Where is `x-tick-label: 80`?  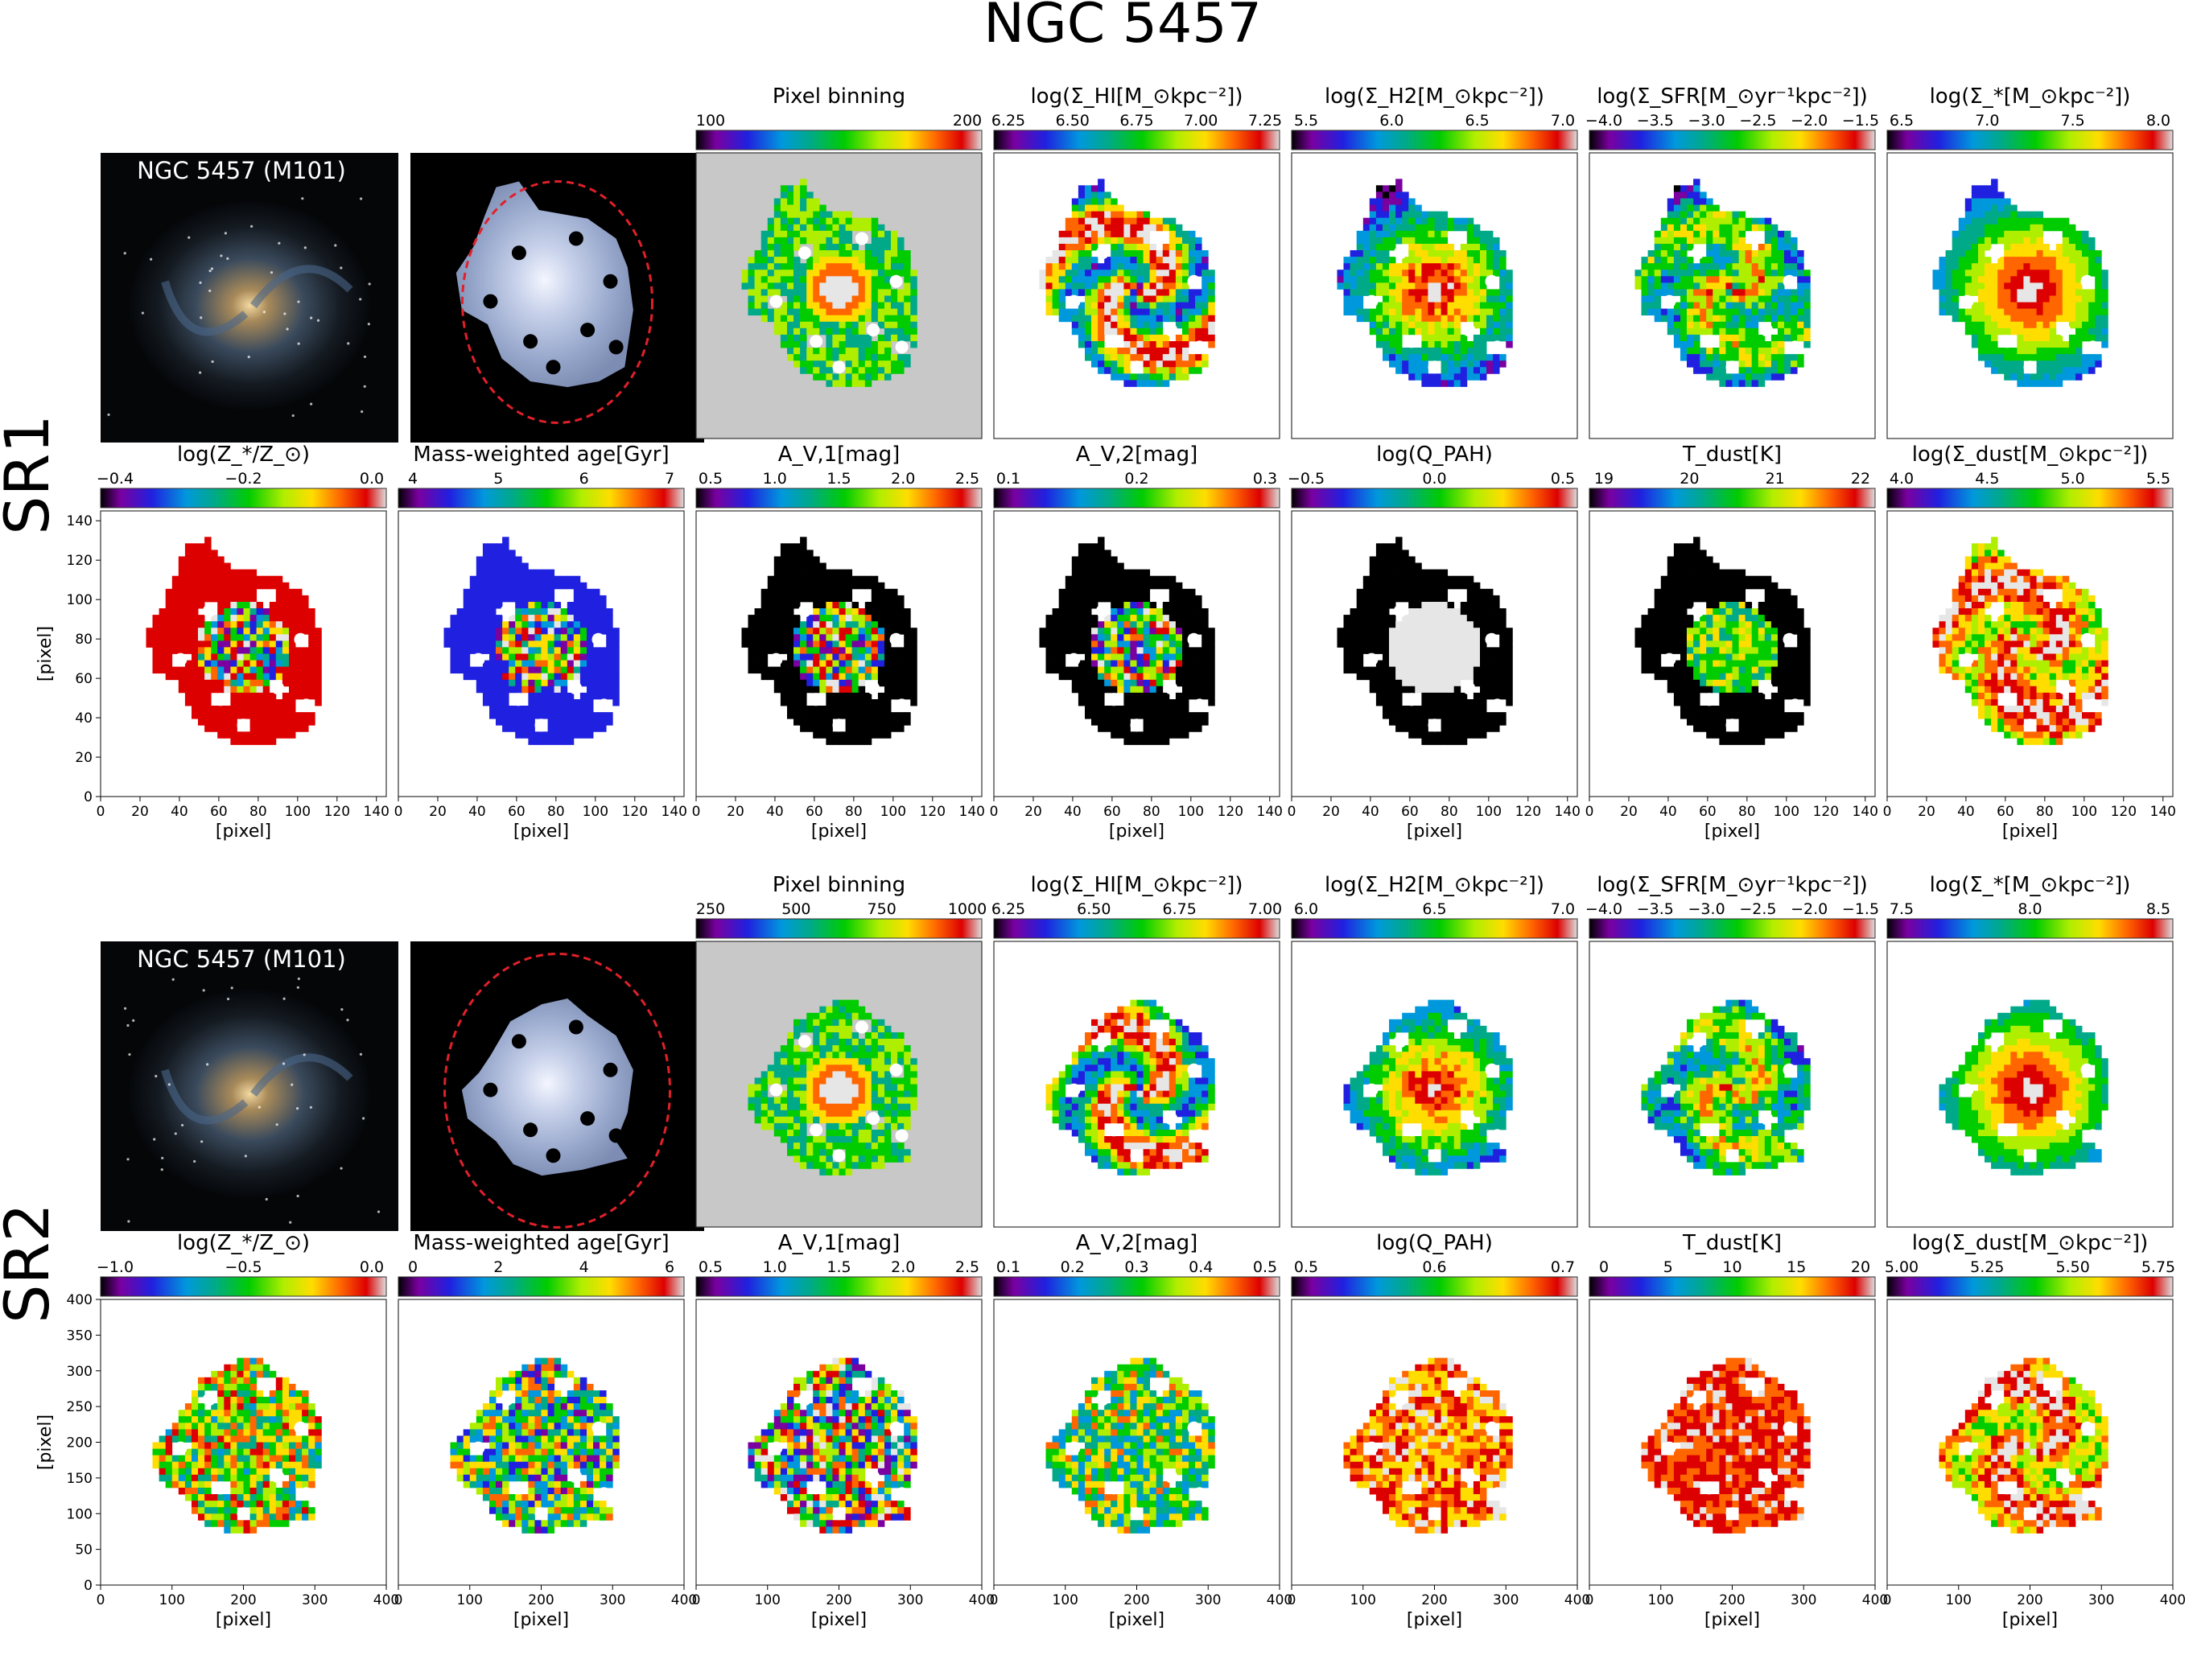
x-tick-label: 80 is located at coordinates (854, 812).